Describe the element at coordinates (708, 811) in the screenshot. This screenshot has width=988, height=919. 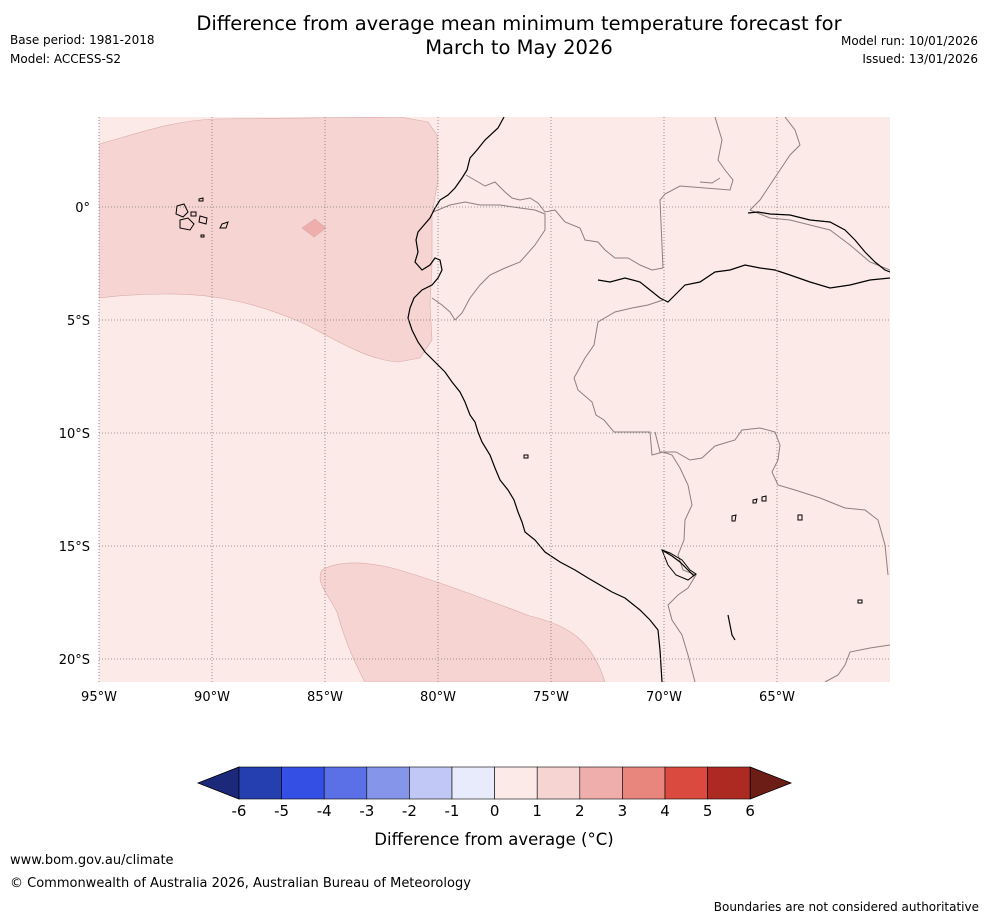
I see `colorbar-tick-label: 5` at that location.